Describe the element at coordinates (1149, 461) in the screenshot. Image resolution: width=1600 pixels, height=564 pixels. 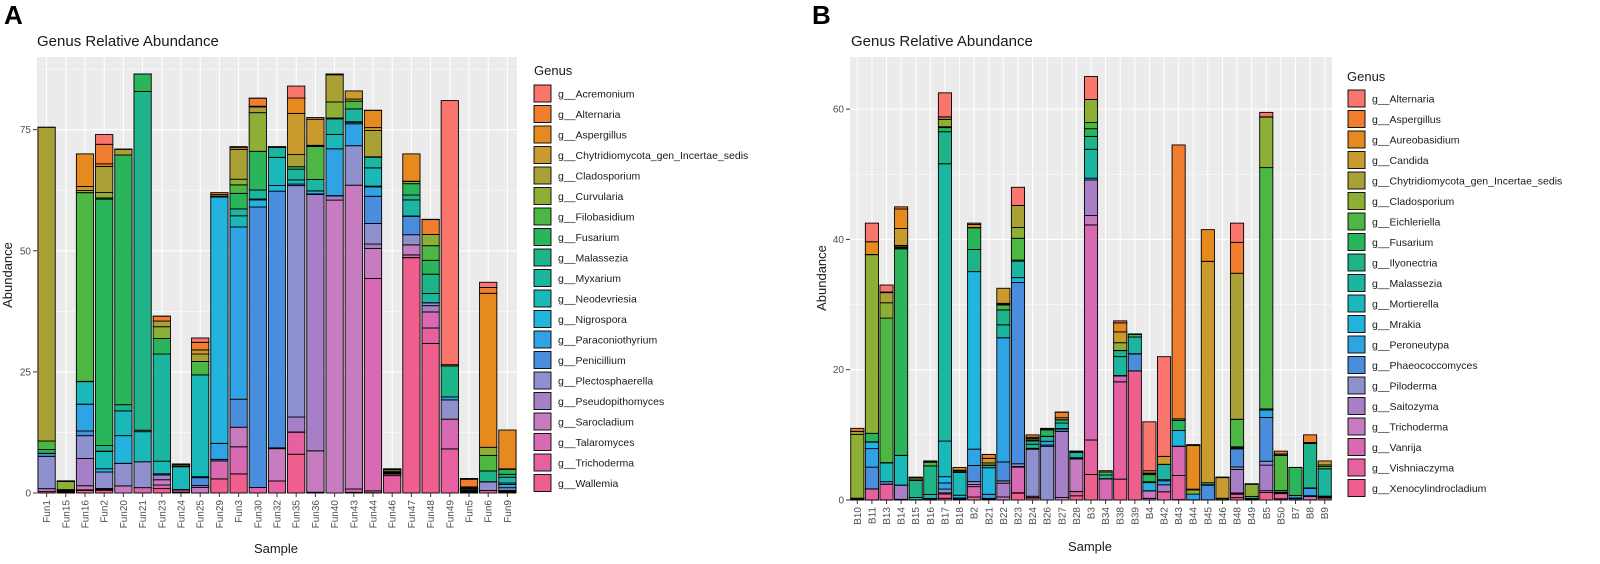
I see `bar-B4` at that location.